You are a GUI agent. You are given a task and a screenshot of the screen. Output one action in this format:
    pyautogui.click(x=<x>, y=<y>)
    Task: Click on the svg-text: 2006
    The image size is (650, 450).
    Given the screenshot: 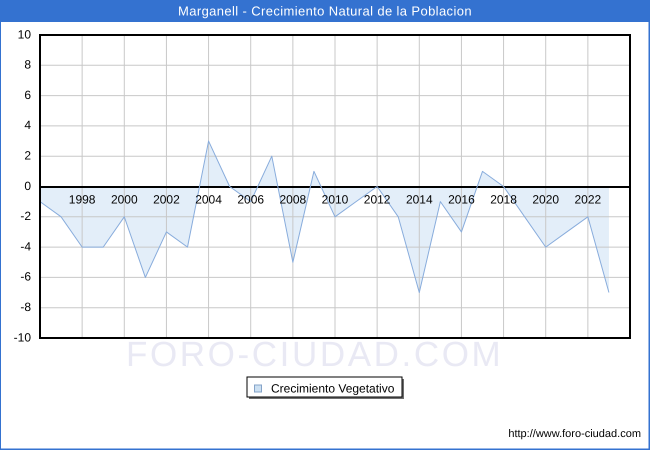 What is the action you would take?
    pyautogui.click(x=250, y=200)
    